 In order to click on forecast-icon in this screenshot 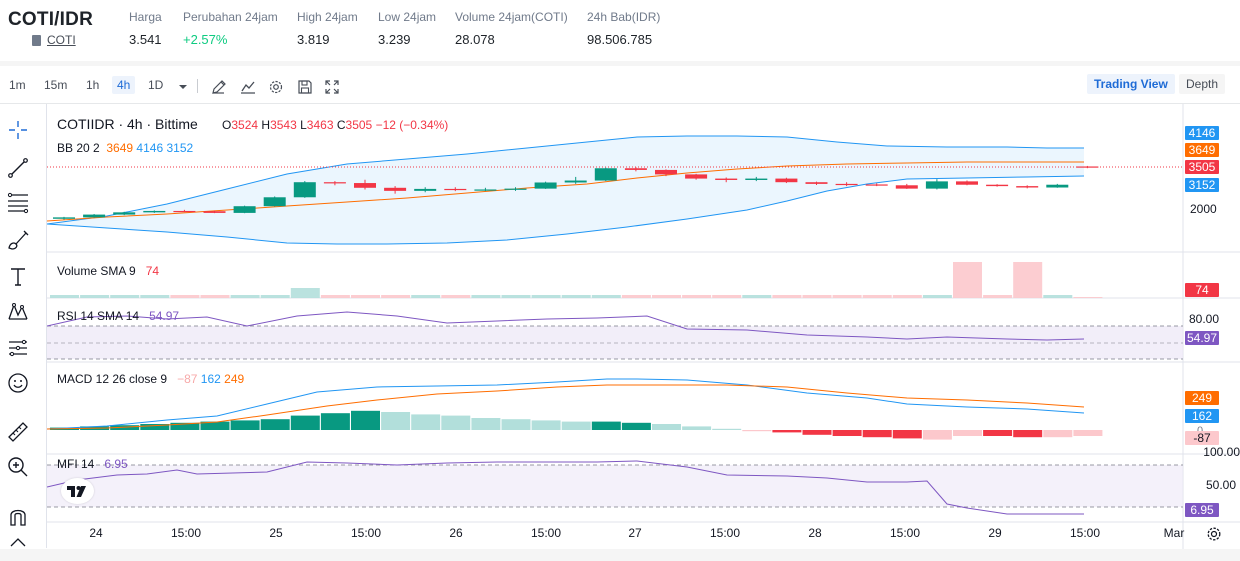, I will do `click(18, 348)`.